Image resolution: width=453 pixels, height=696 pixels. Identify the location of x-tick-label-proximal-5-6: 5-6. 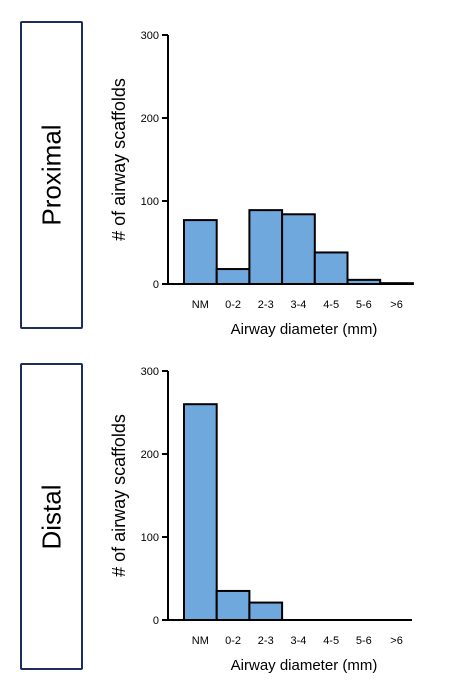
(364, 305).